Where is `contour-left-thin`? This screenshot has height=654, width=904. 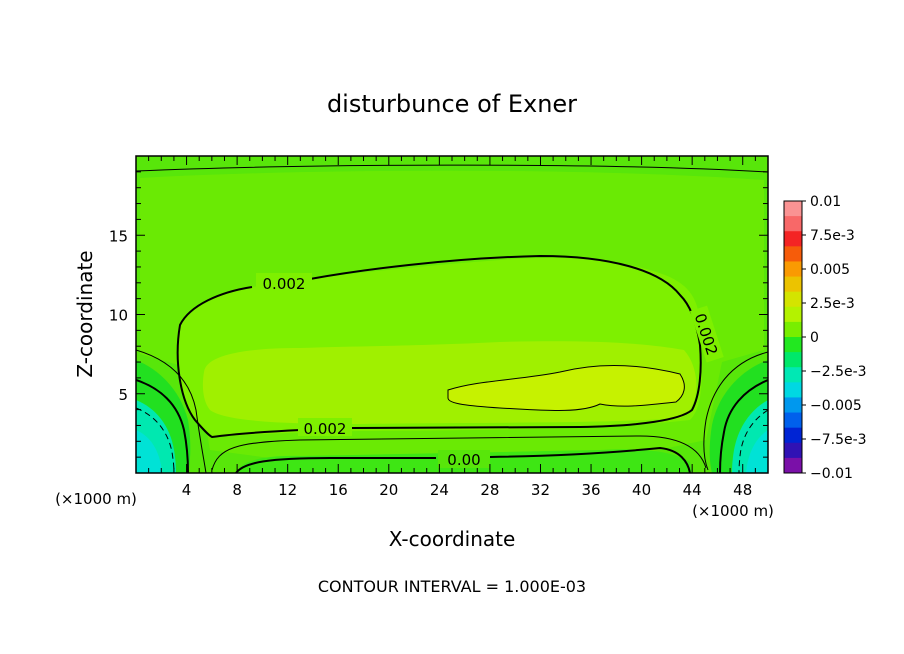 contour-left-thin is located at coordinates (171, 411).